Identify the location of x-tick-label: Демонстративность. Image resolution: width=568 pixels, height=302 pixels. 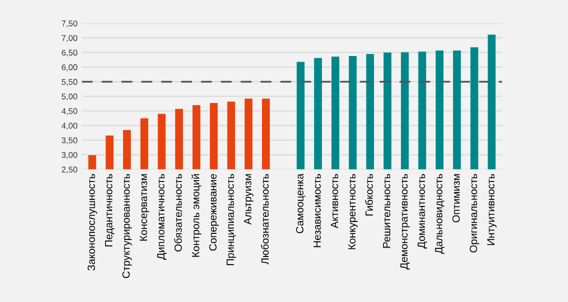
(405, 222).